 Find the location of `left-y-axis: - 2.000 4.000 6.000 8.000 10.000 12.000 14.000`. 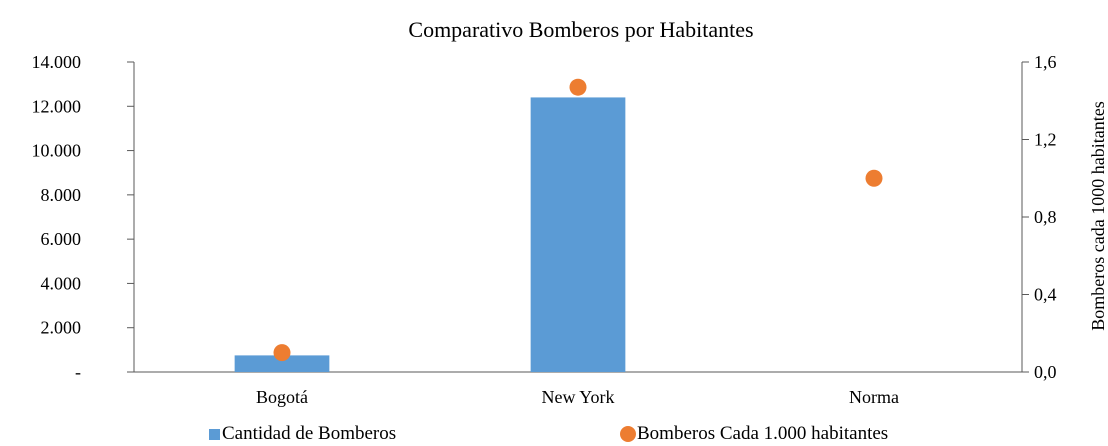

left-y-axis: - 2.000 4.000 6.000 8.000 10.000 12.000 14.000 is located at coordinates (83, 217).